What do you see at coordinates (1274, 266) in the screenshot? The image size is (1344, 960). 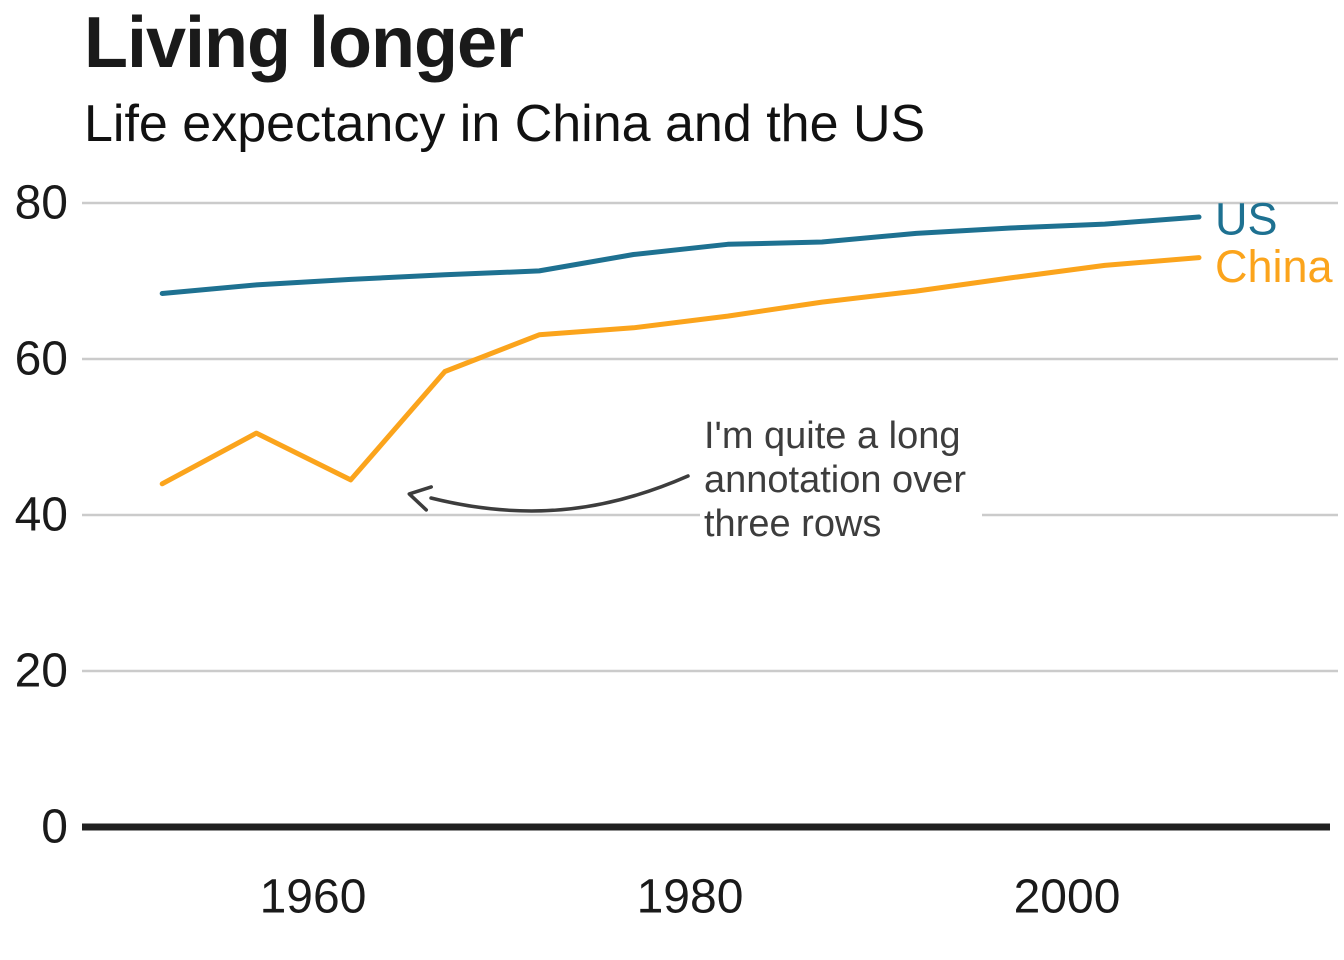 I see `series-label-china: China` at bounding box center [1274, 266].